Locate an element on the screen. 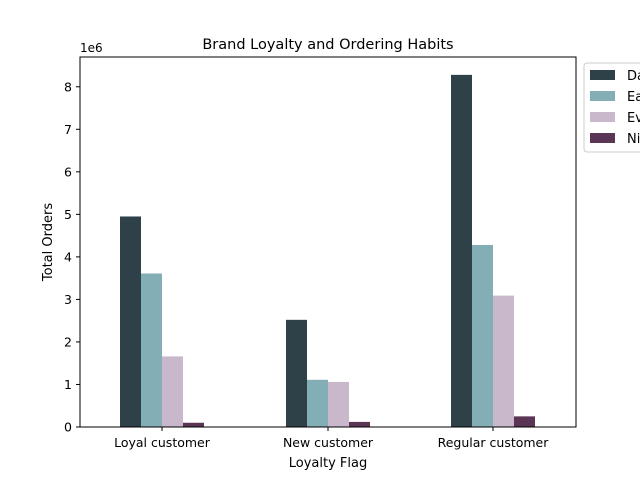 The width and height of the screenshot is (640, 480). y-tick-label: 6 is located at coordinates (68, 171).